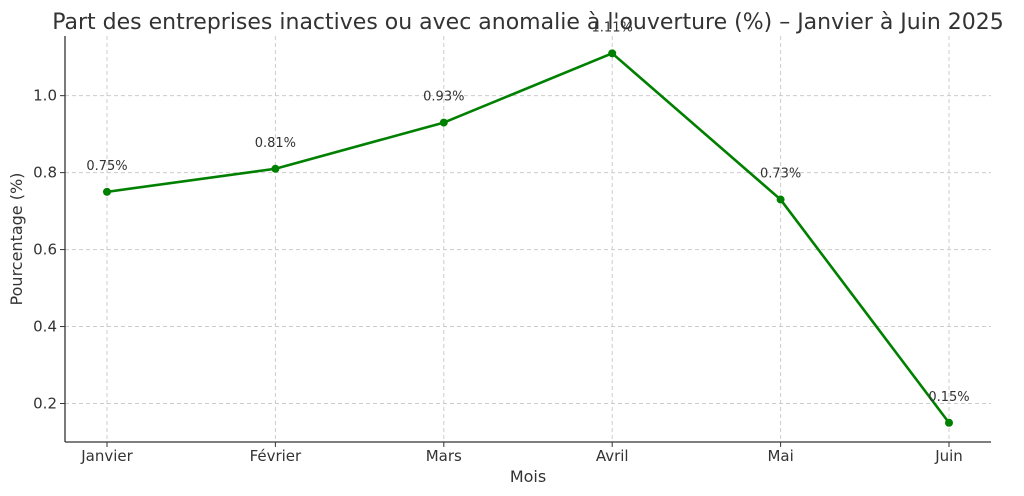 This screenshot has height=496, width=1024. Describe the element at coordinates (444, 456) in the screenshot. I see `x-tick-label: Mars` at that location.